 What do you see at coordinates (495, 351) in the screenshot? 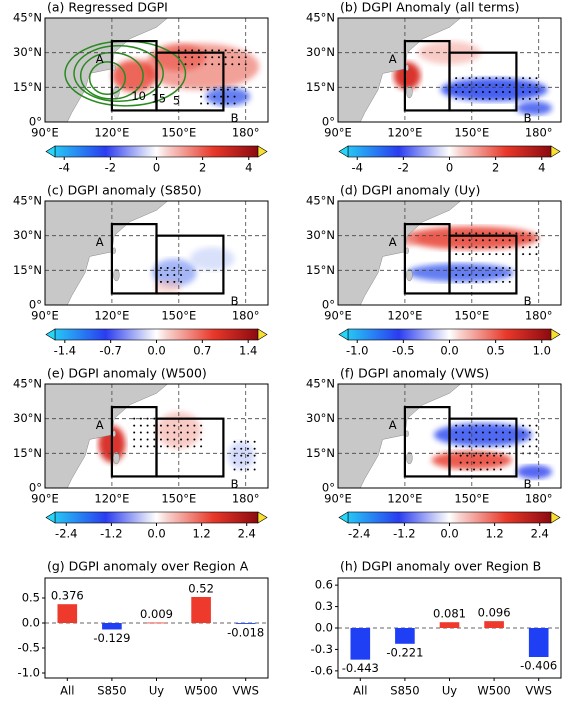
I see `colorbar-tick-label: 0.5` at bounding box center [495, 351].